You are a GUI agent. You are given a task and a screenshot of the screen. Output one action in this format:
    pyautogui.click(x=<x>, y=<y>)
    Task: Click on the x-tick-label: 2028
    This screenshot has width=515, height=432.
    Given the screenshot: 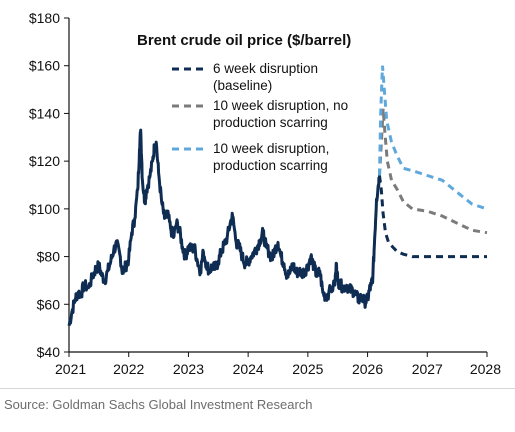 What is the action you would take?
    pyautogui.click(x=485, y=369)
    